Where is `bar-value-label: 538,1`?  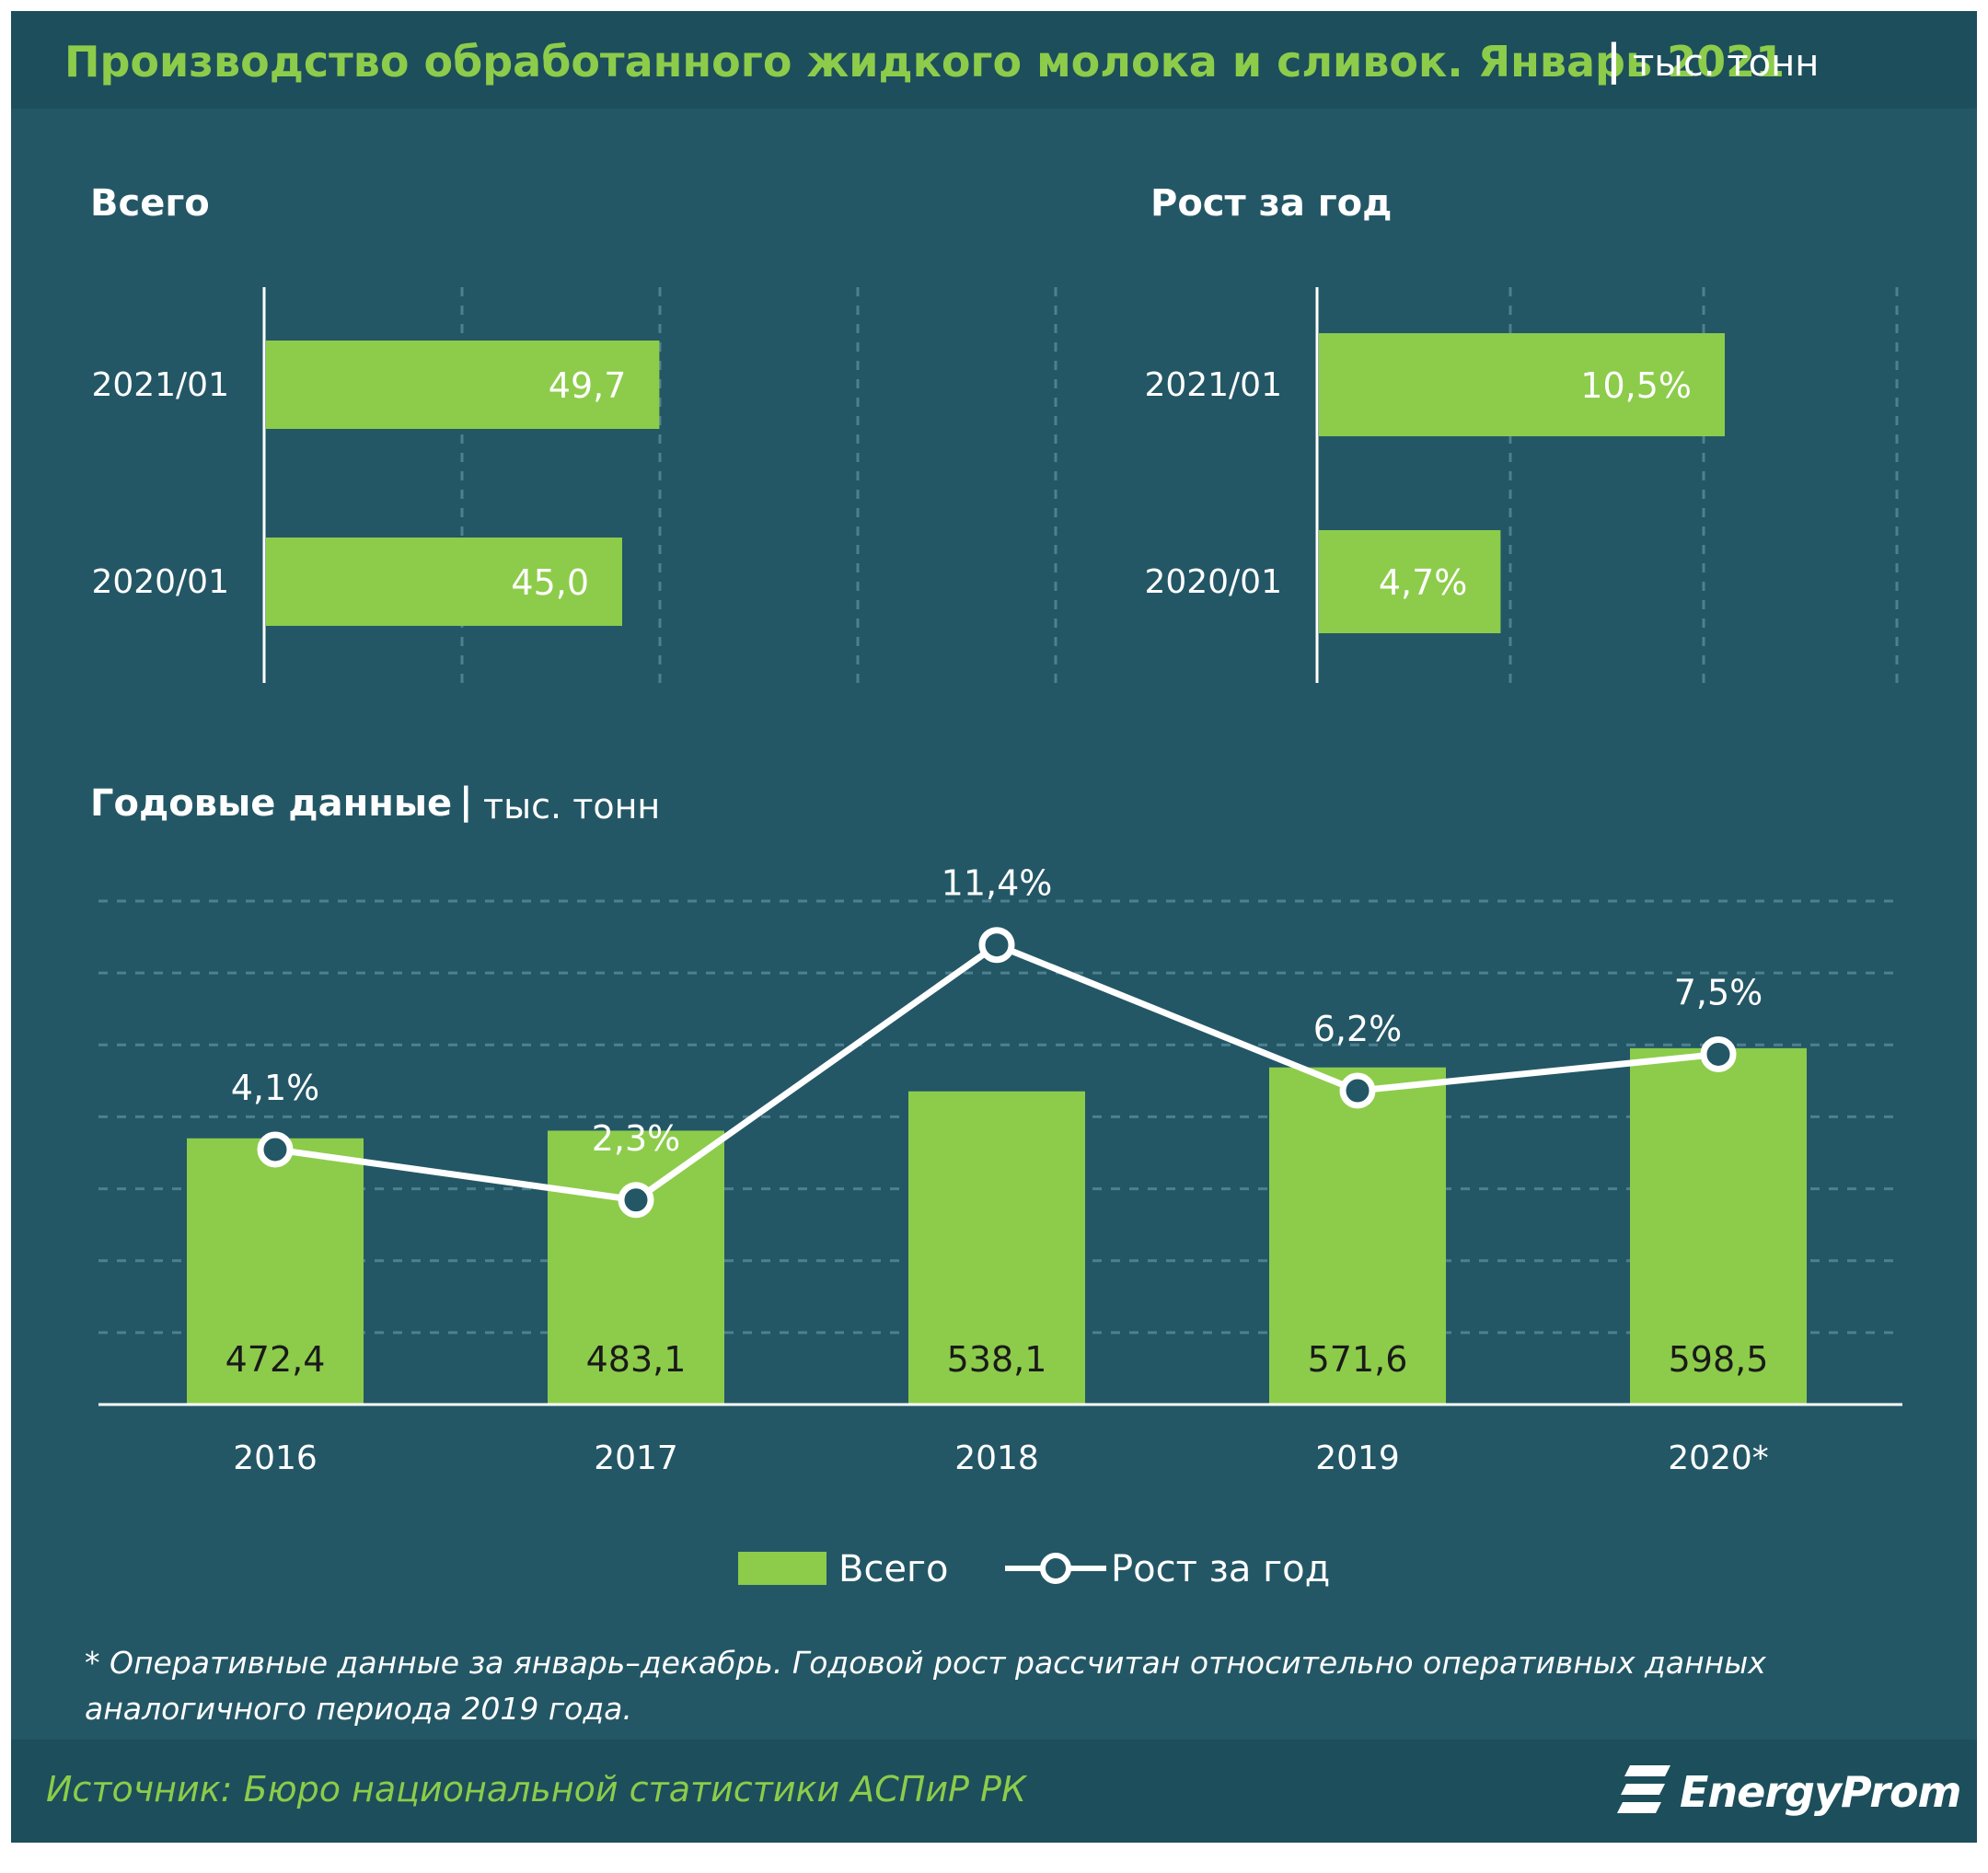
bar-value-label: 538,1 is located at coordinates (997, 1359).